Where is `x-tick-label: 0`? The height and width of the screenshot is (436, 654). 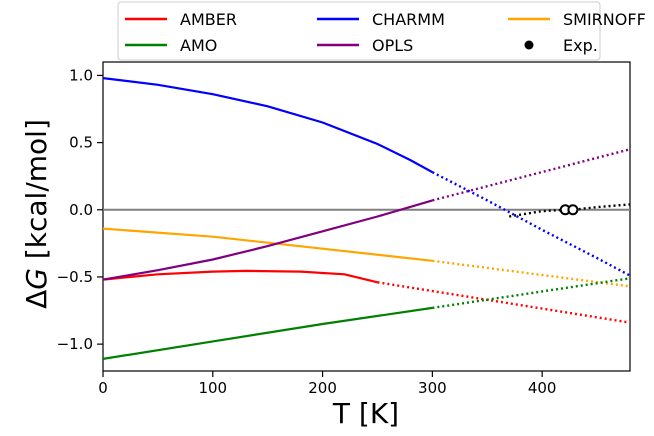
x-tick-label: 0 is located at coordinates (103, 388).